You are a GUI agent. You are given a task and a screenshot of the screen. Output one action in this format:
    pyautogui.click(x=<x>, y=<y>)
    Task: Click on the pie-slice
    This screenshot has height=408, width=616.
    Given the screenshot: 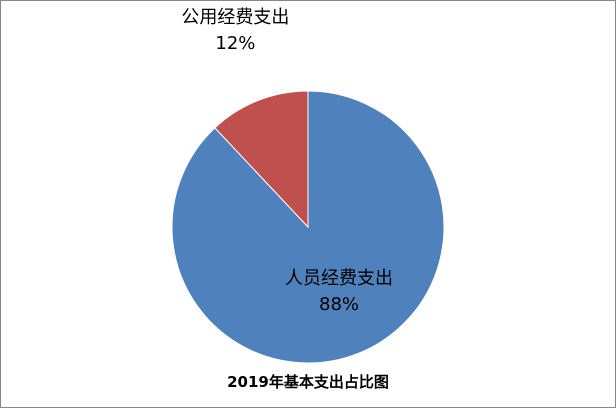 What is the action you would take?
    pyautogui.click(x=261, y=159)
    